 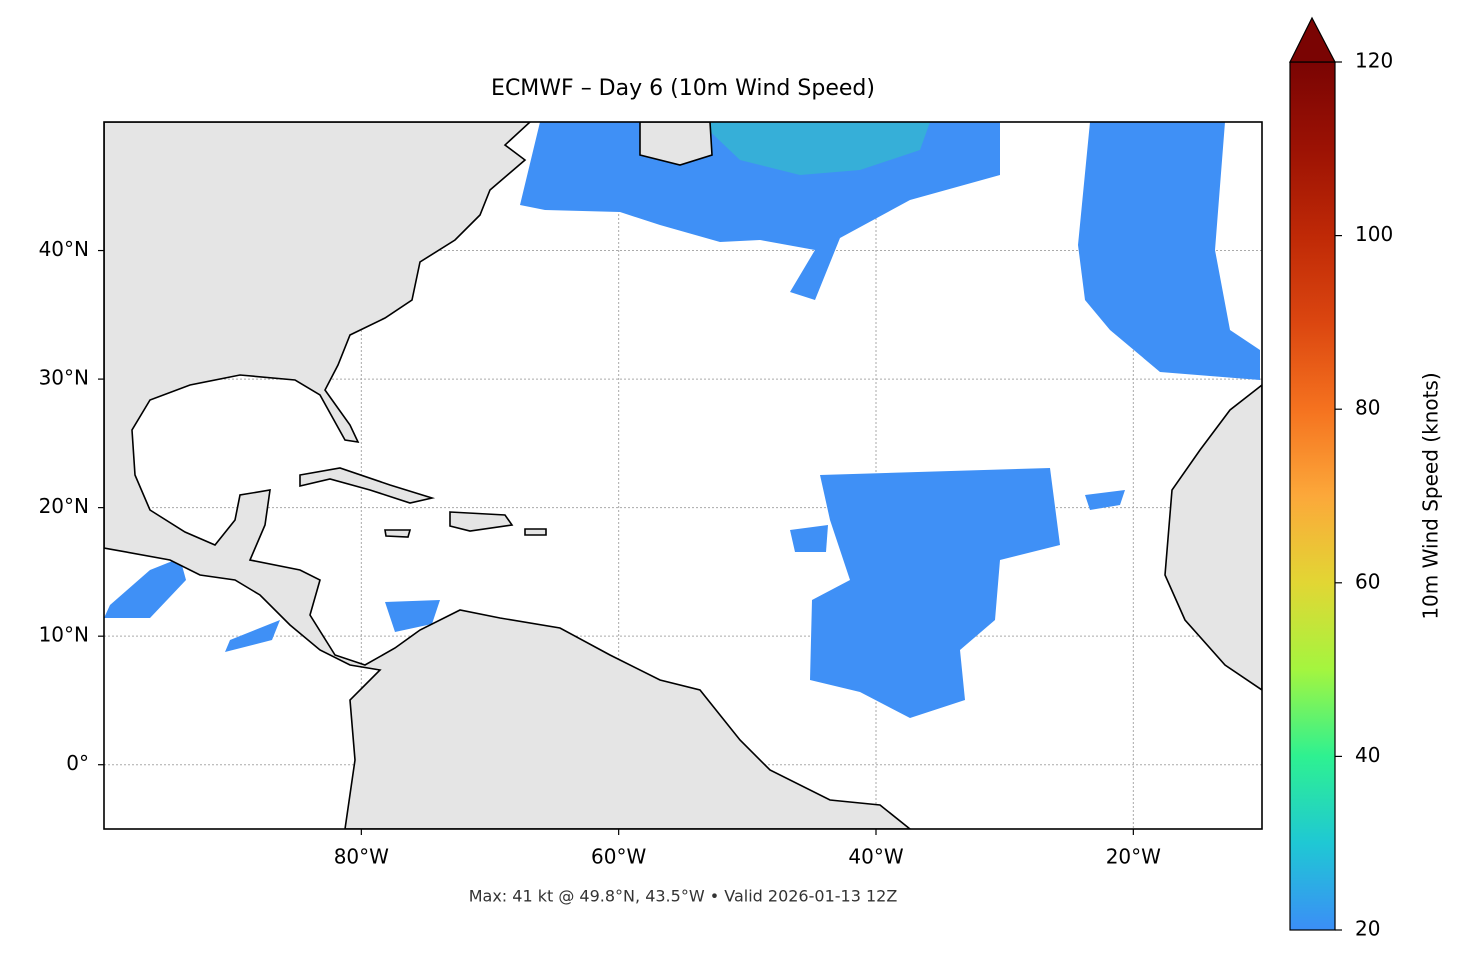 What do you see at coordinates (481, 521) in the screenshot?
I see `hispaniola` at bounding box center [481, 521].